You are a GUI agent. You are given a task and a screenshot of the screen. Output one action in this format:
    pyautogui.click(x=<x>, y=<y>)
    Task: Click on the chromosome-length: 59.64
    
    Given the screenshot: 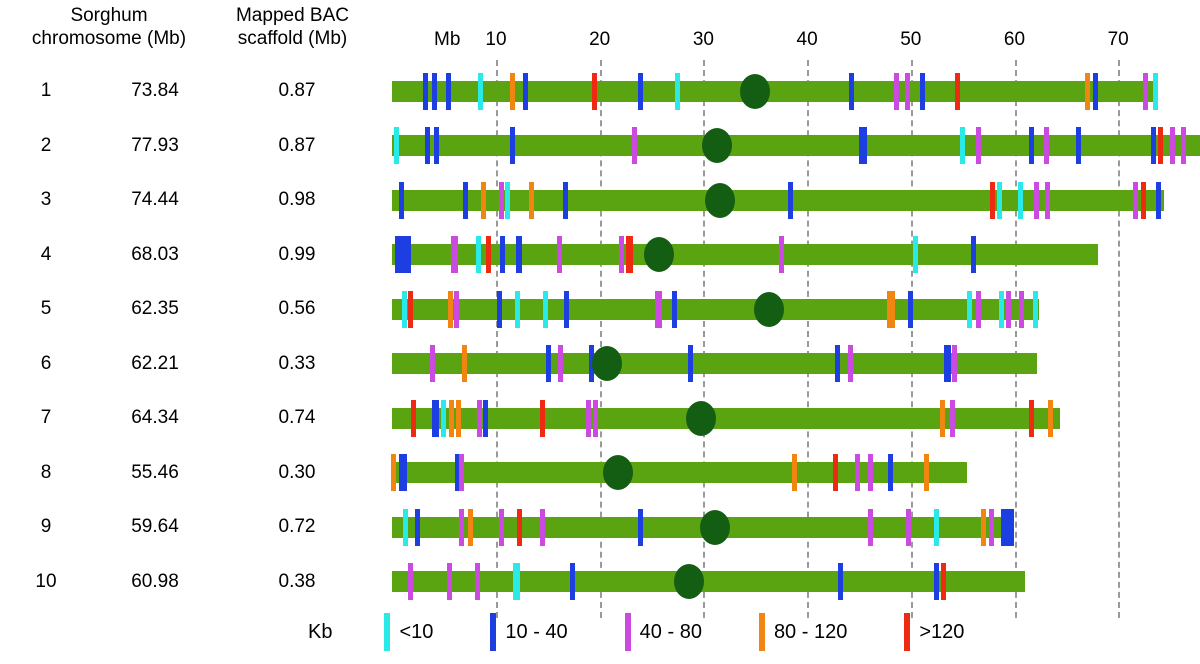 What is the action you would take?
    pyautogui.click(x=155, y=527)
    